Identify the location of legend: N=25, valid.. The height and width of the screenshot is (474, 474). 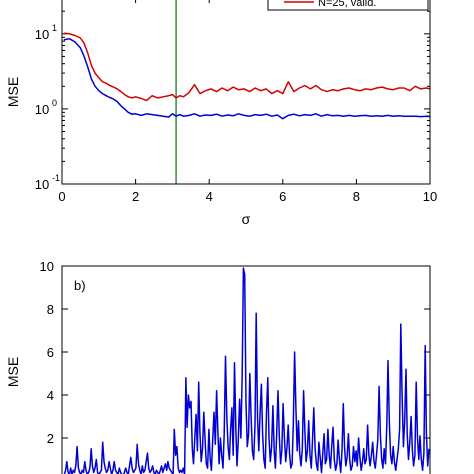
(348, 5).